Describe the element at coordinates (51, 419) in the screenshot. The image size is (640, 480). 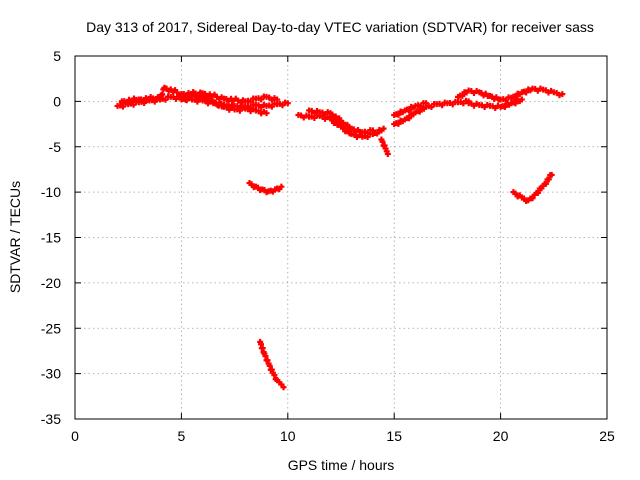
I see `y-tick-label: -35` at that location.